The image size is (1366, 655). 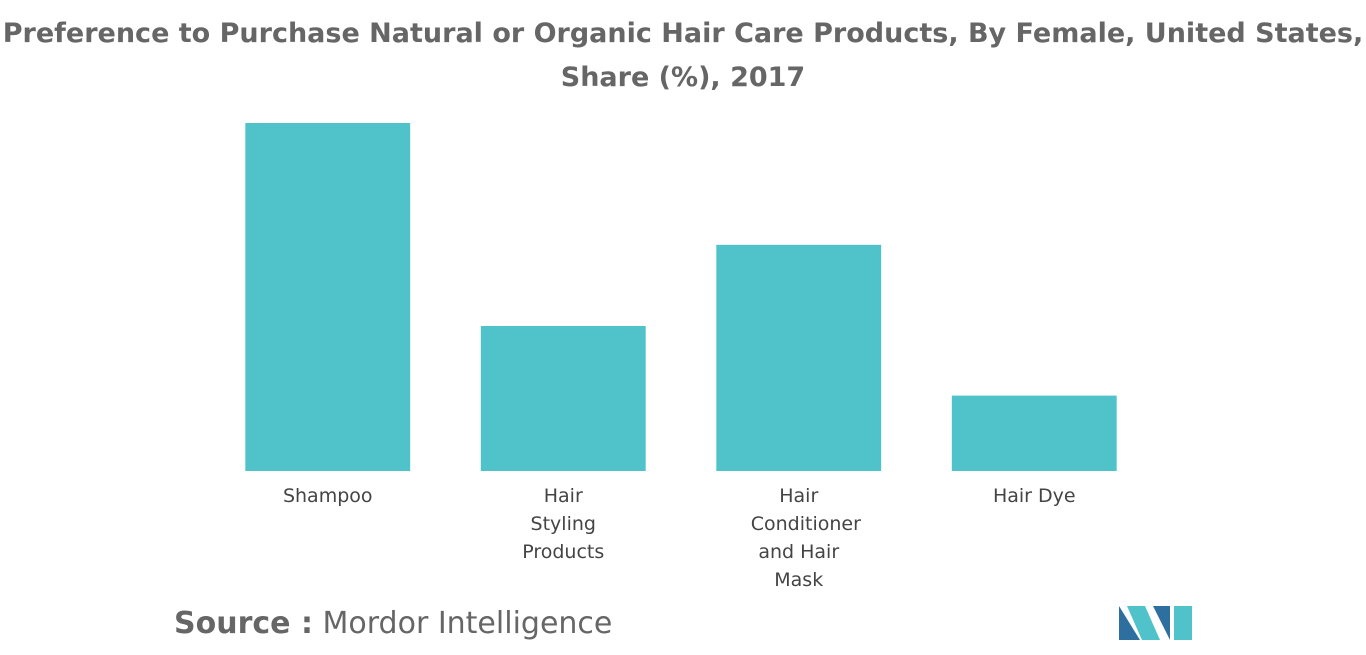 I want to click on source-label: Source :, so click(x=243, y=623).